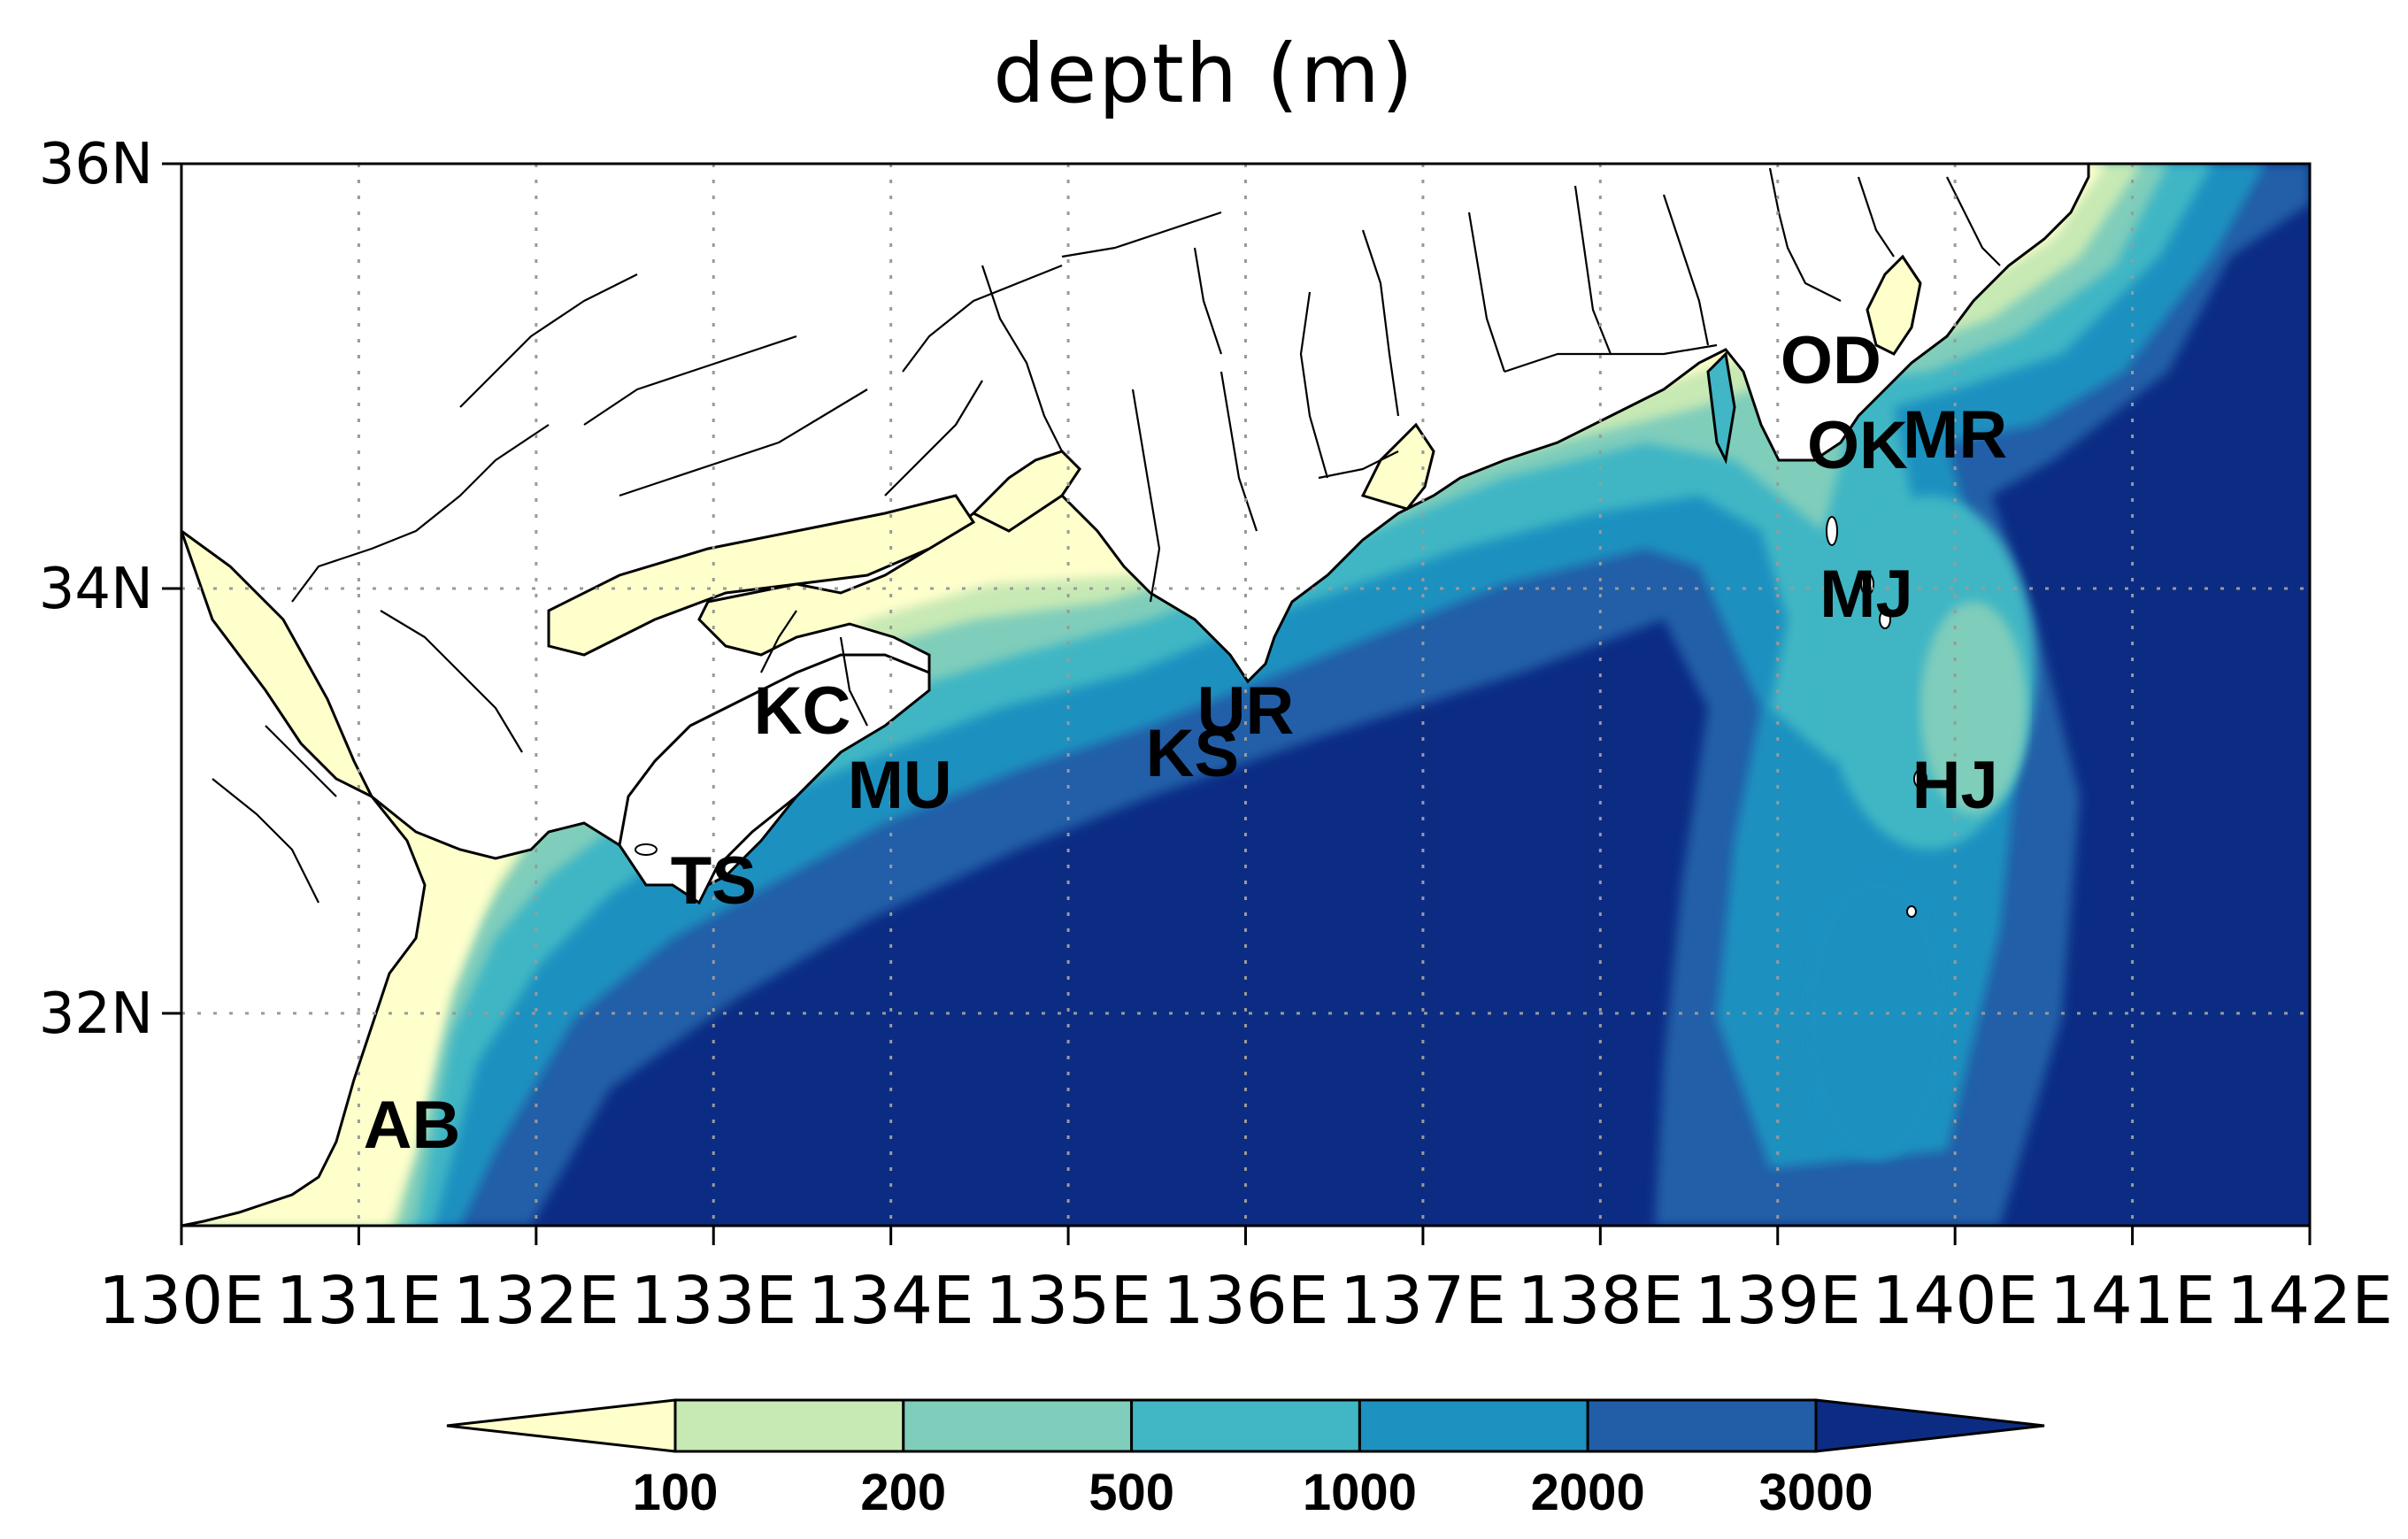 This screenshot has height=1539, width=2408. What do you see at coordinates (412, 1126) in the screenshot?
I see `station-label-ab: AB` at bounding box center [412, 1126].